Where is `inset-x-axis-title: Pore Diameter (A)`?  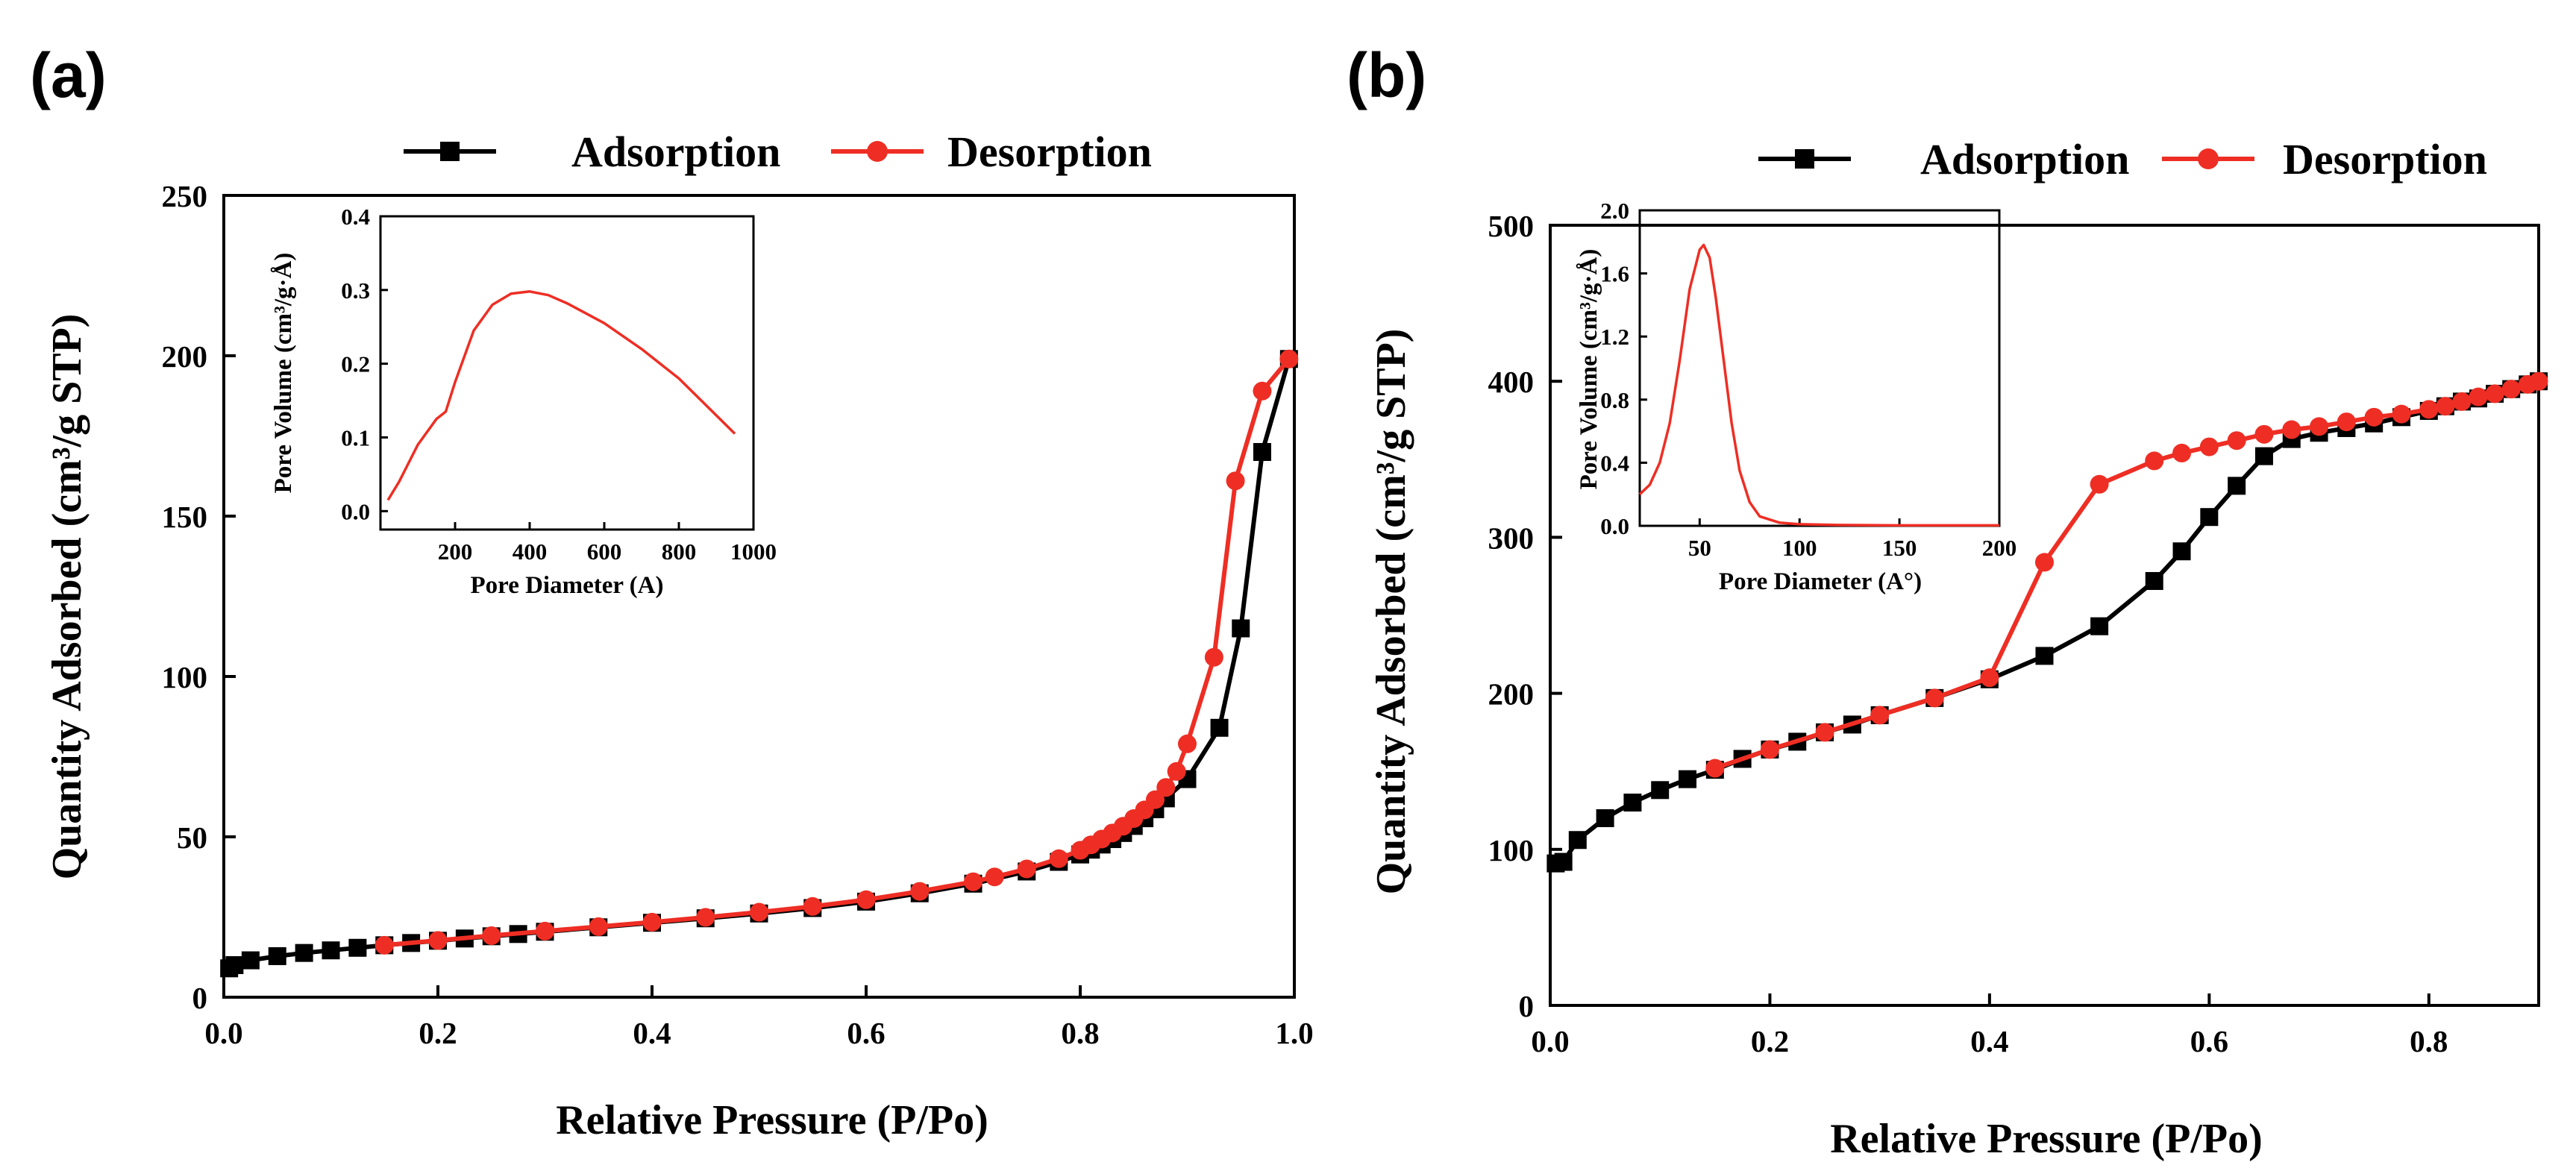
inset-x-axis-title: Pore Diameter (A) is located at coordinates (567, 586).